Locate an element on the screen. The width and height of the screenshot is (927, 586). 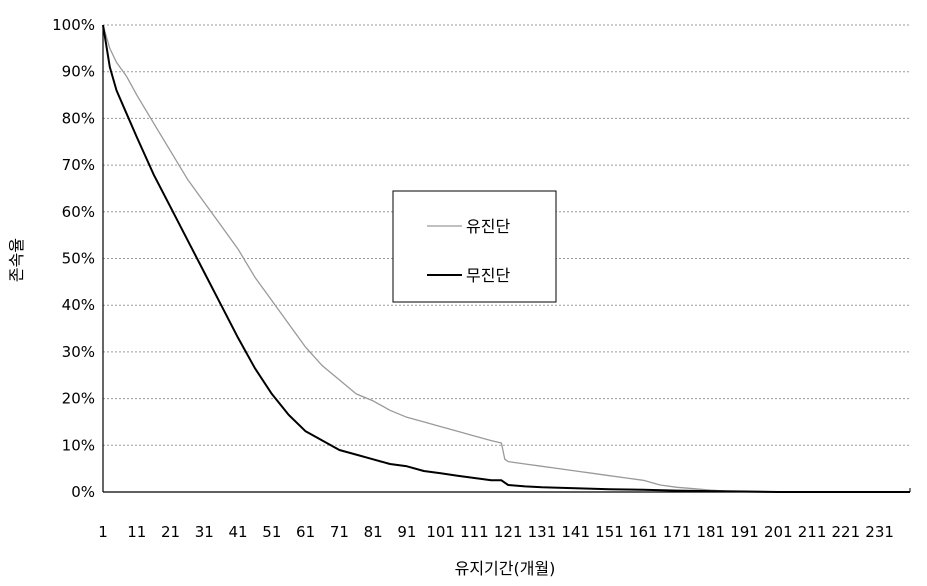
x-tick-label: 81 is located at coordinates (373, 532).